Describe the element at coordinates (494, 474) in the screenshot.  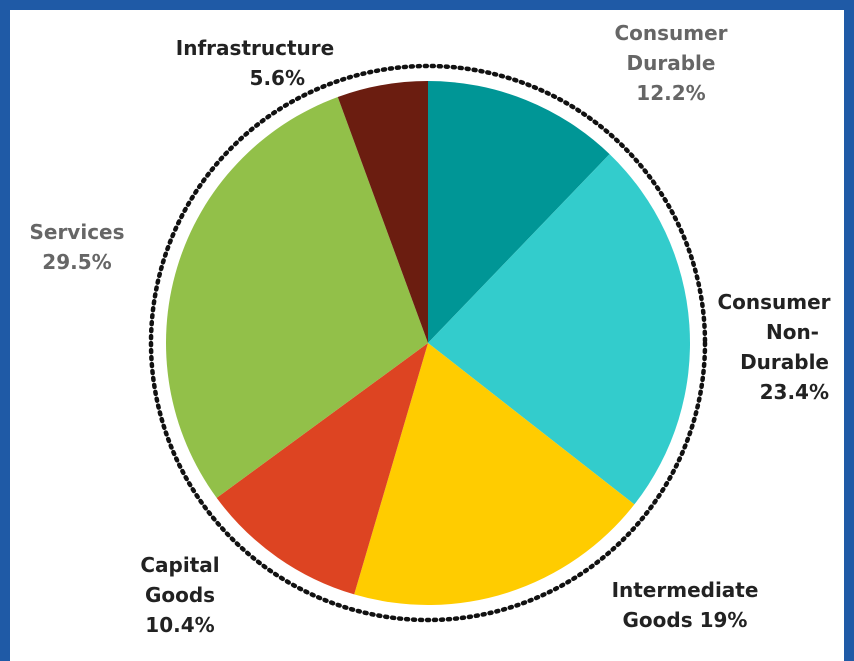
I see `pie-slice-intermediate-goods` at that location.